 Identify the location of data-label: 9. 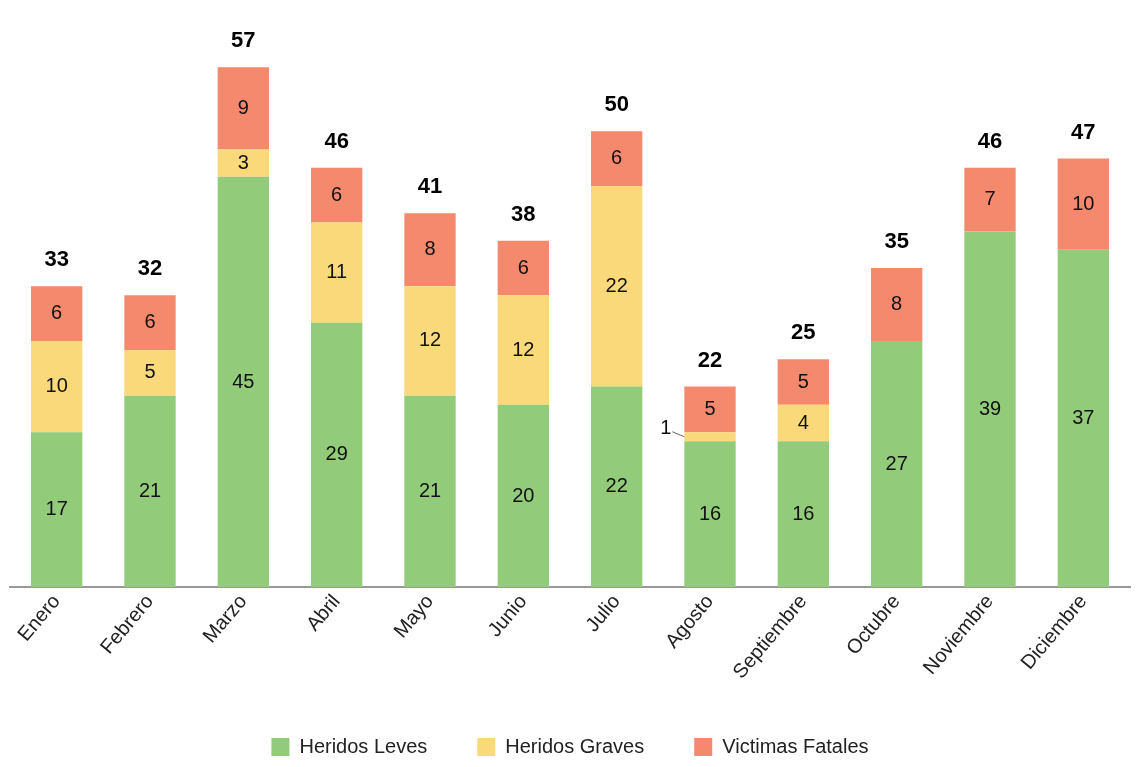
(243, 106).